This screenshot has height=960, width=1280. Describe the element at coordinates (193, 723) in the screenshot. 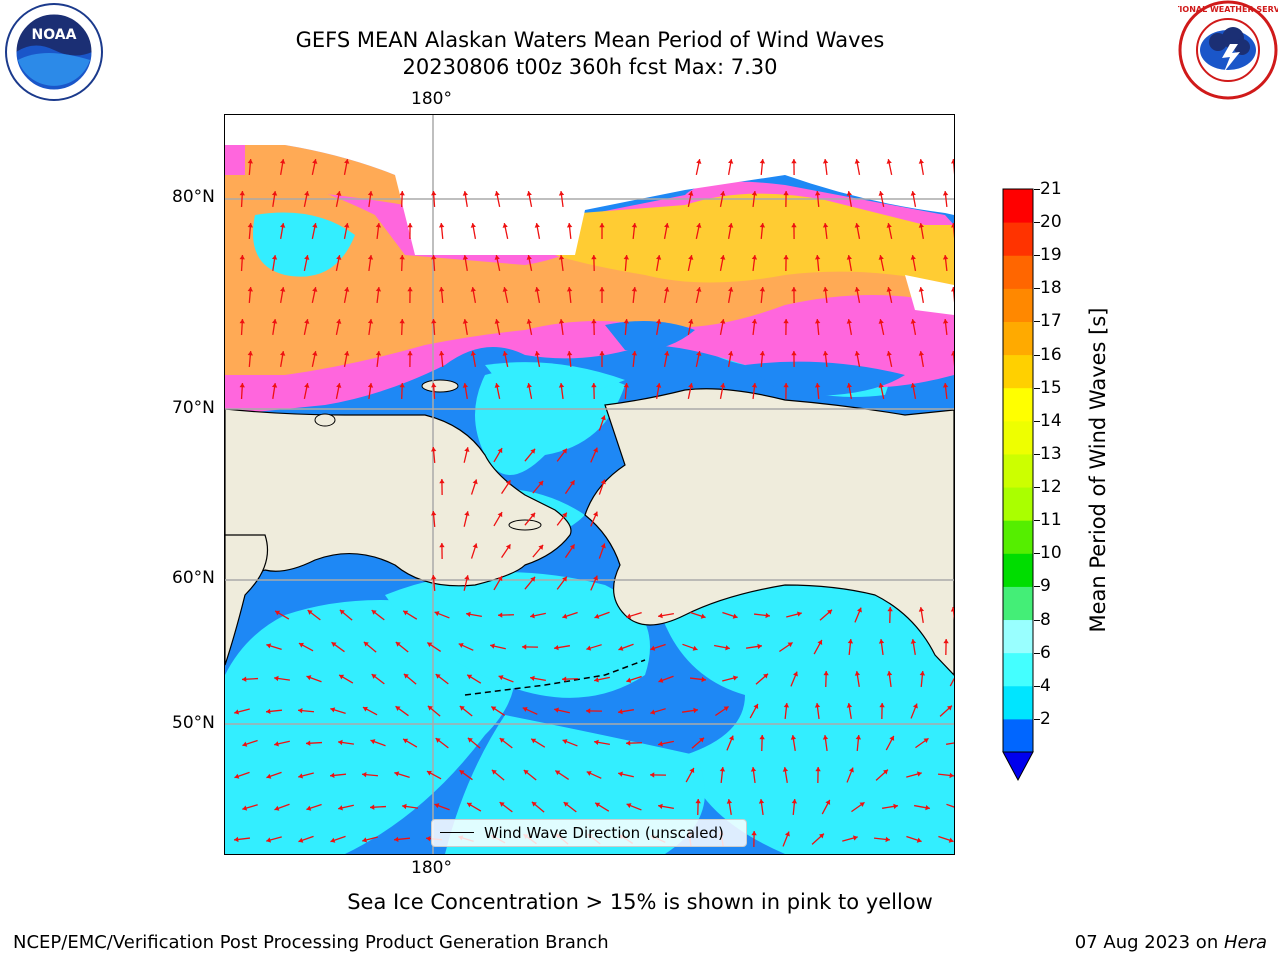

I see `latitude-label-50n: 50°N` at that location.